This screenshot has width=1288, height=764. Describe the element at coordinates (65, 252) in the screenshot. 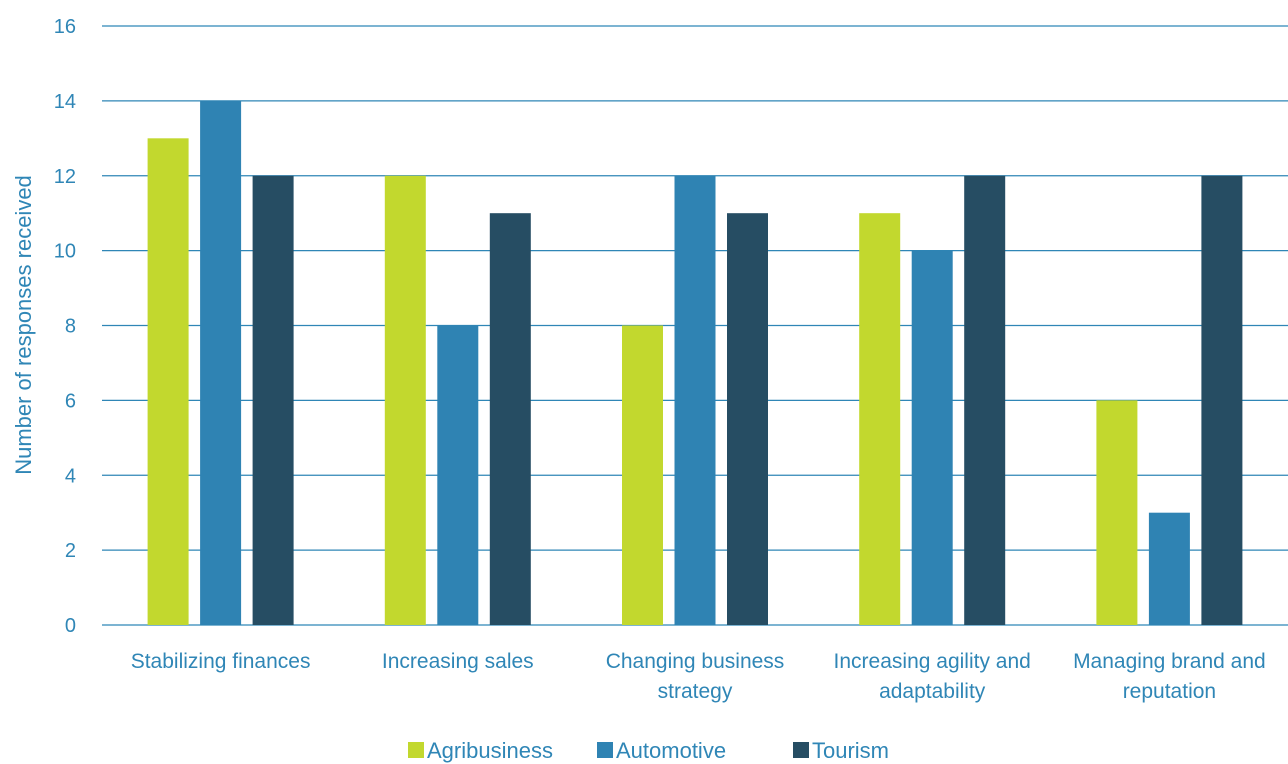

I see `y-tick-label: 10` at that location.